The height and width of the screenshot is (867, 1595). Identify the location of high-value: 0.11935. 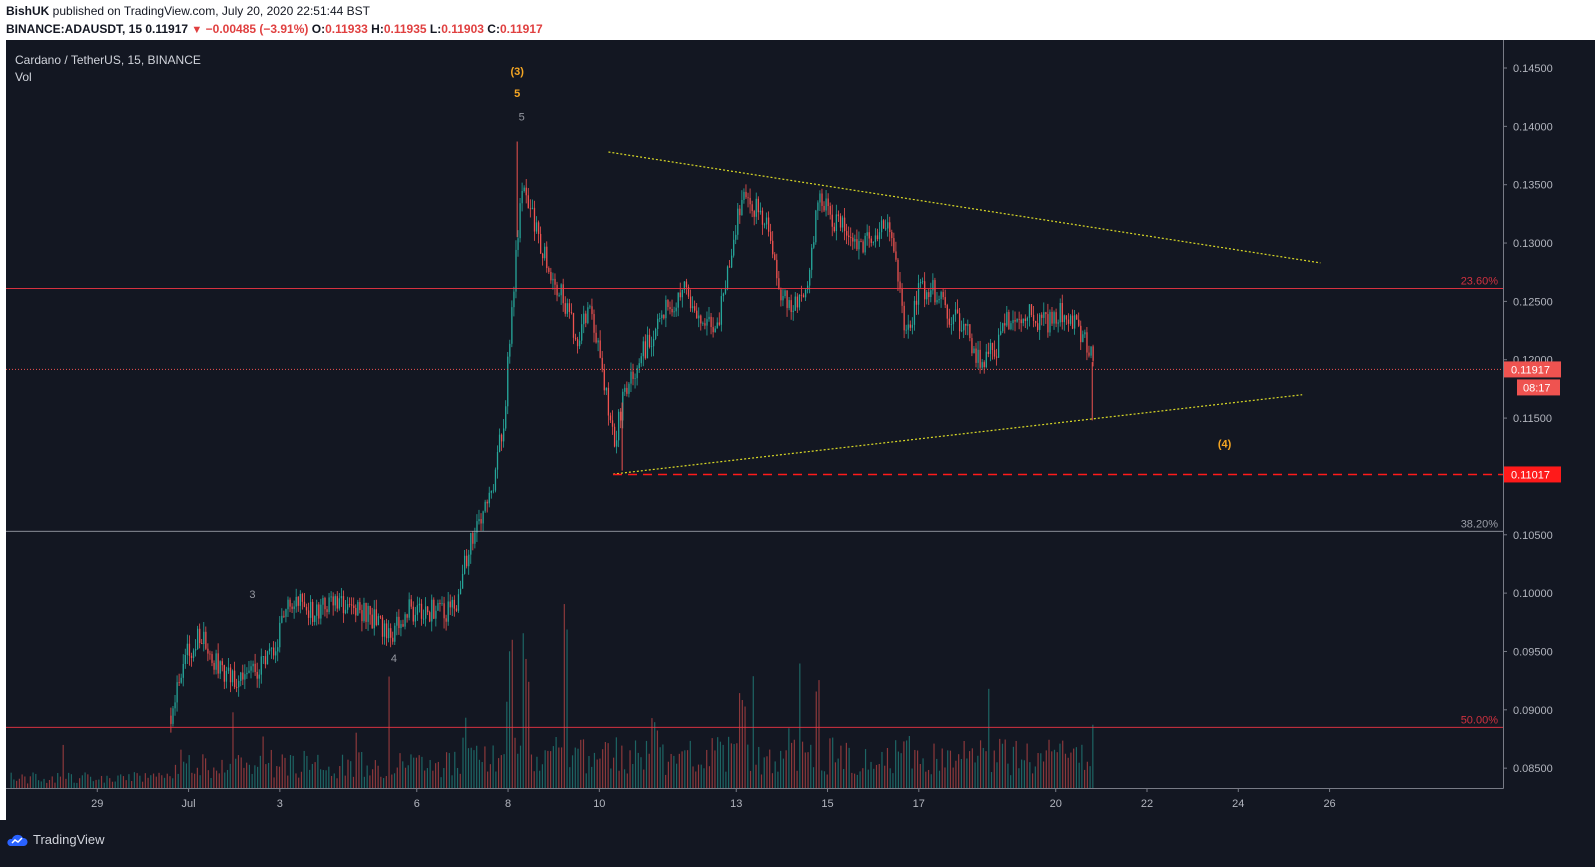
(405, 29).